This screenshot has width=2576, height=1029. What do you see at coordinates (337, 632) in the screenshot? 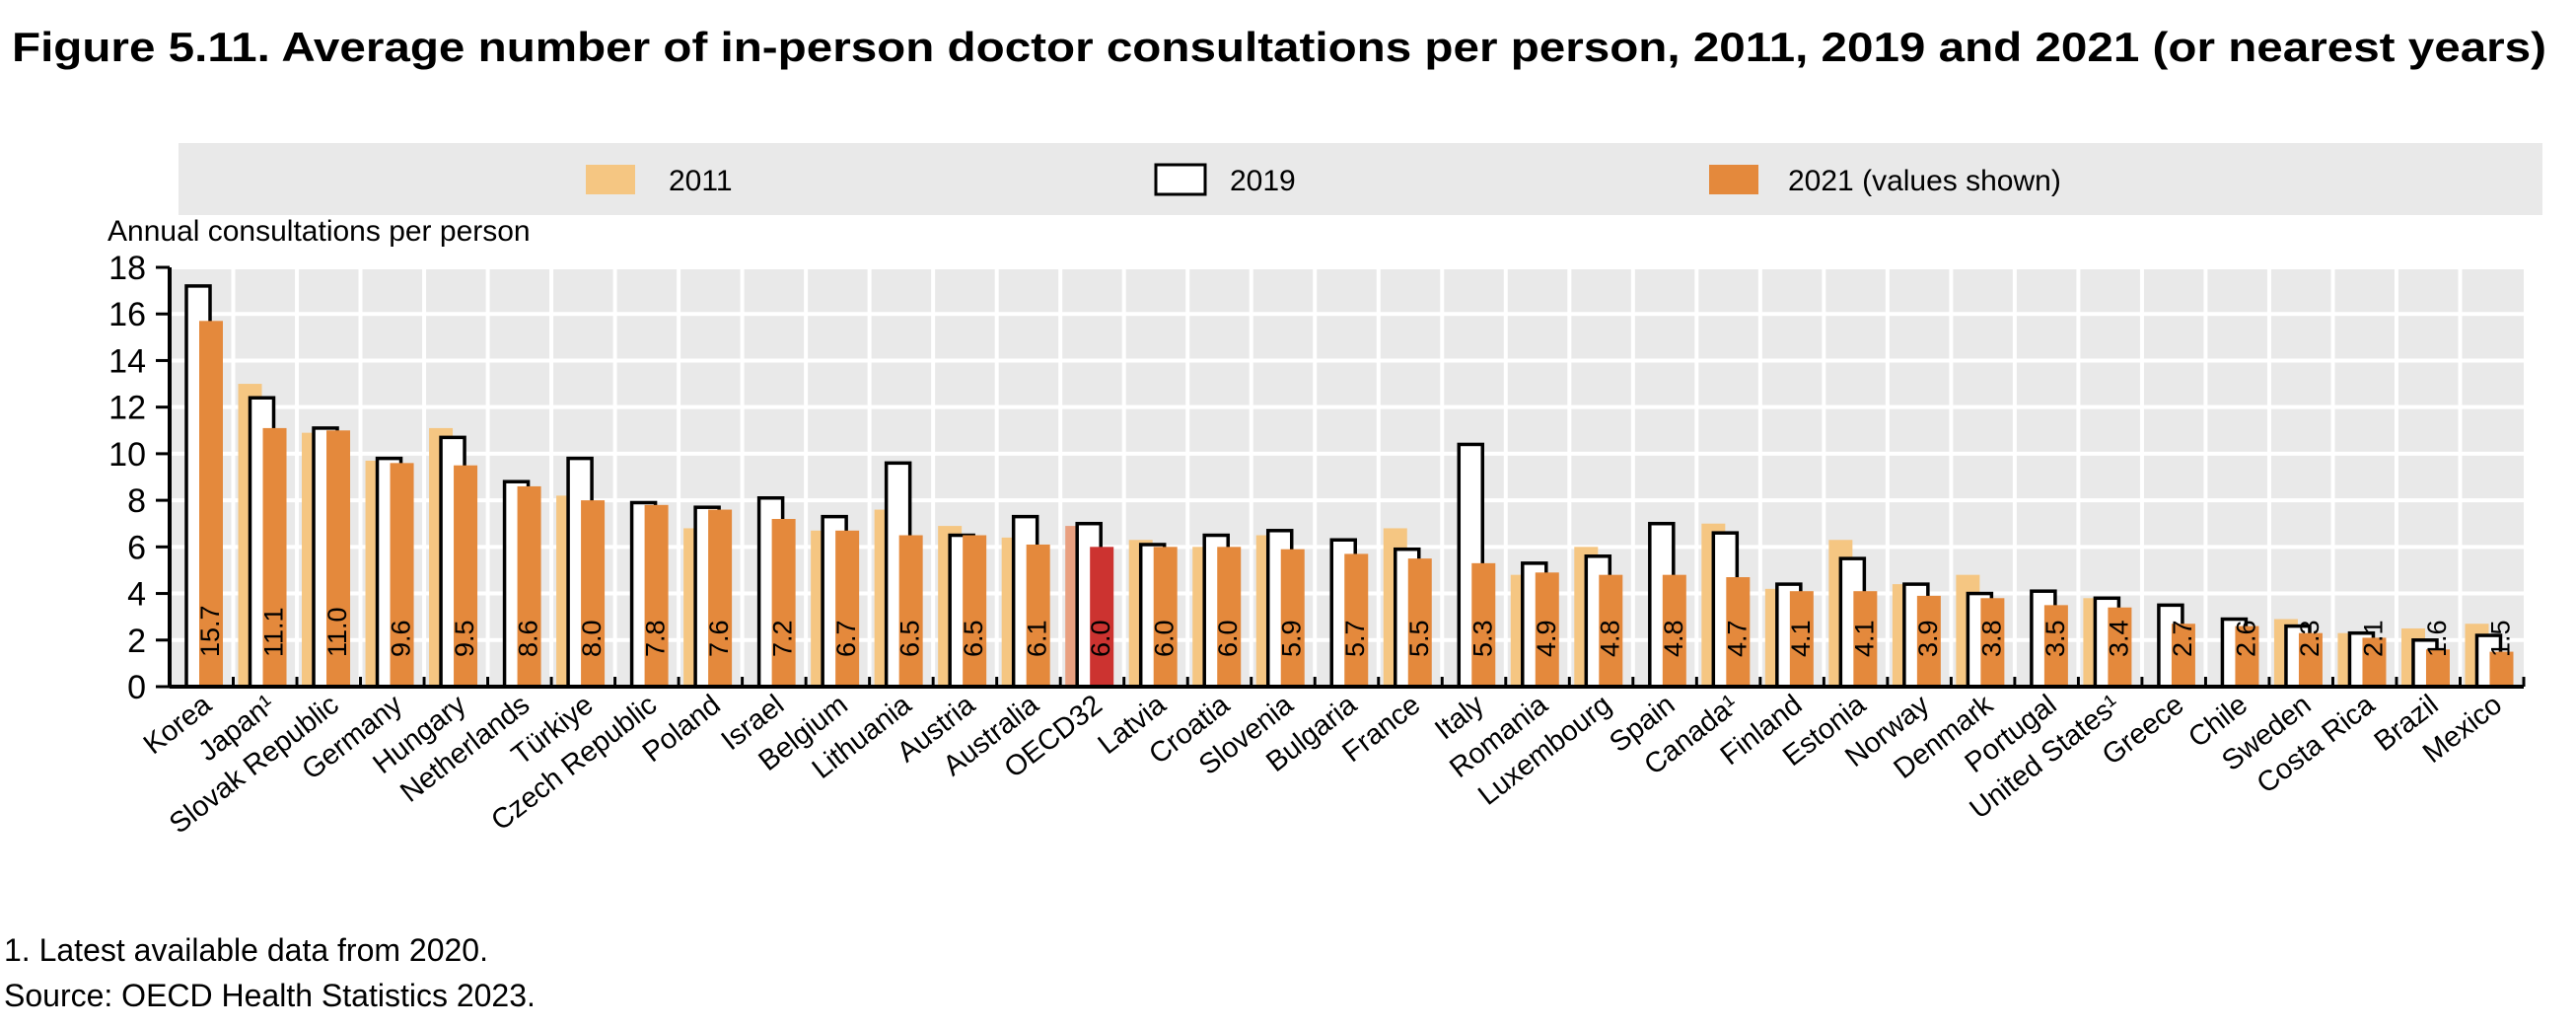
I see `data-label: 11.0` at bounding box center [337, 632].